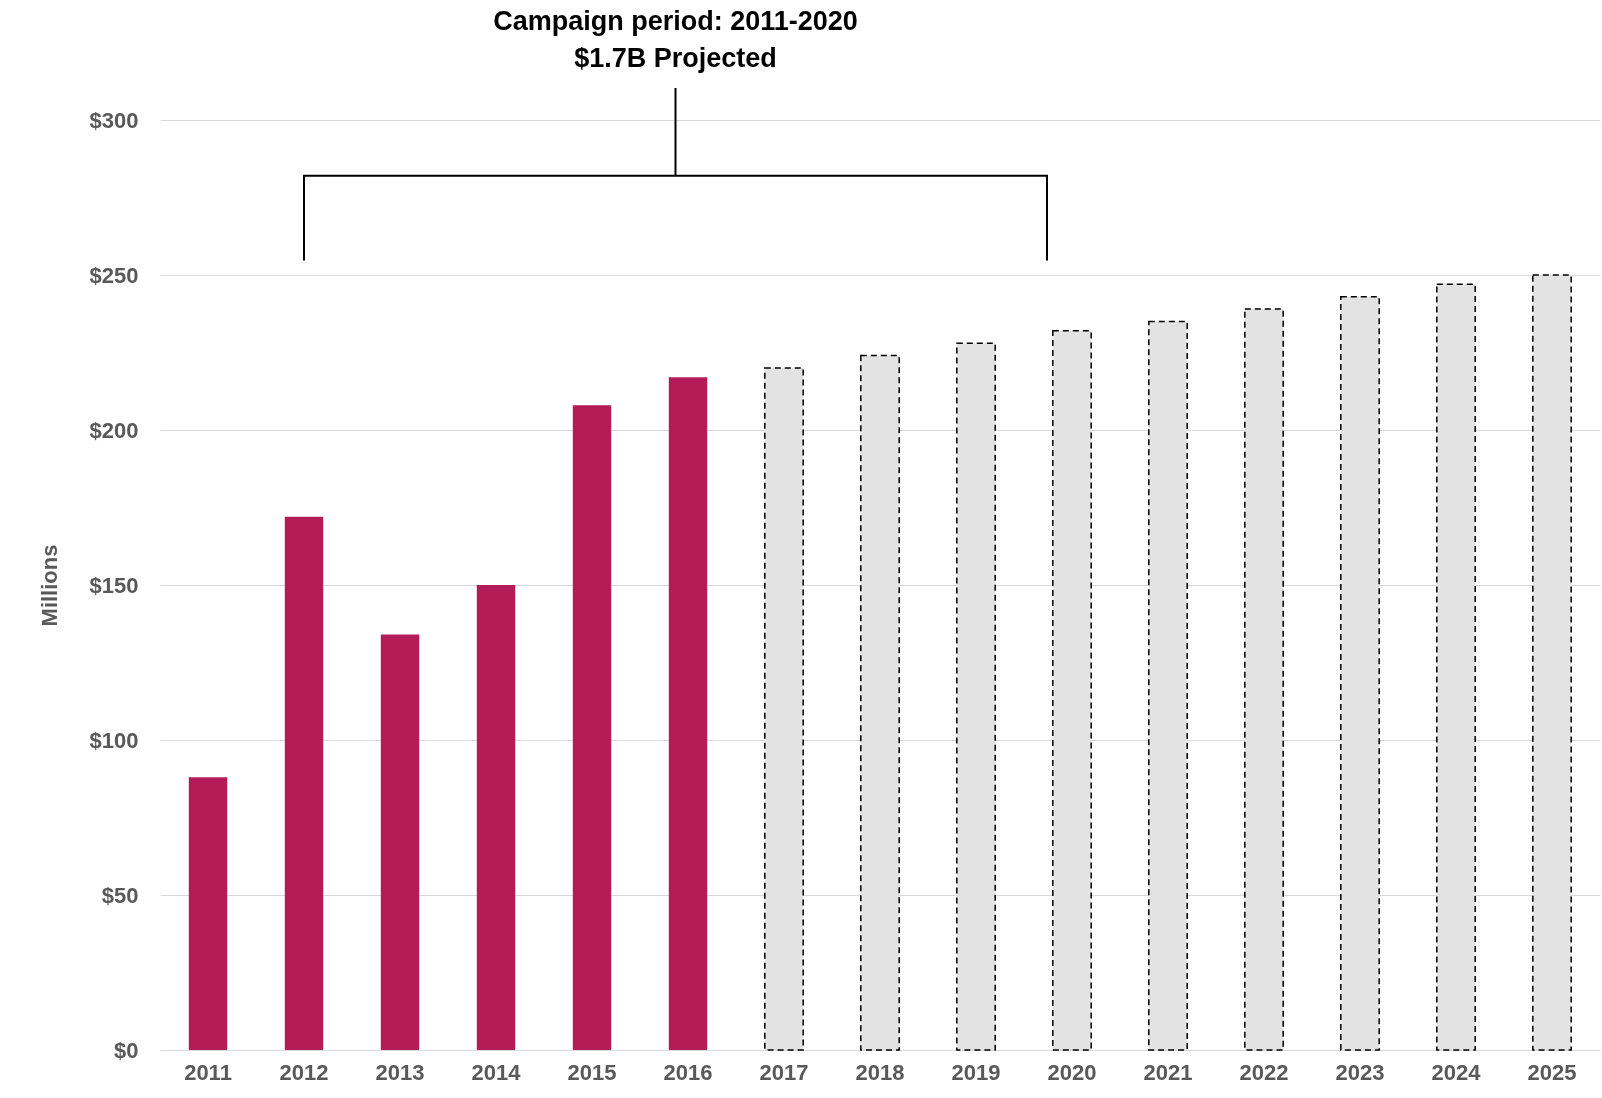 The height and width of the screenshot is (1098, 1602). What do you see at coordinates (1072, 1072) in the screenshot?
I see `x-tick-label: 2020` at bounding box center [1072, 1072].